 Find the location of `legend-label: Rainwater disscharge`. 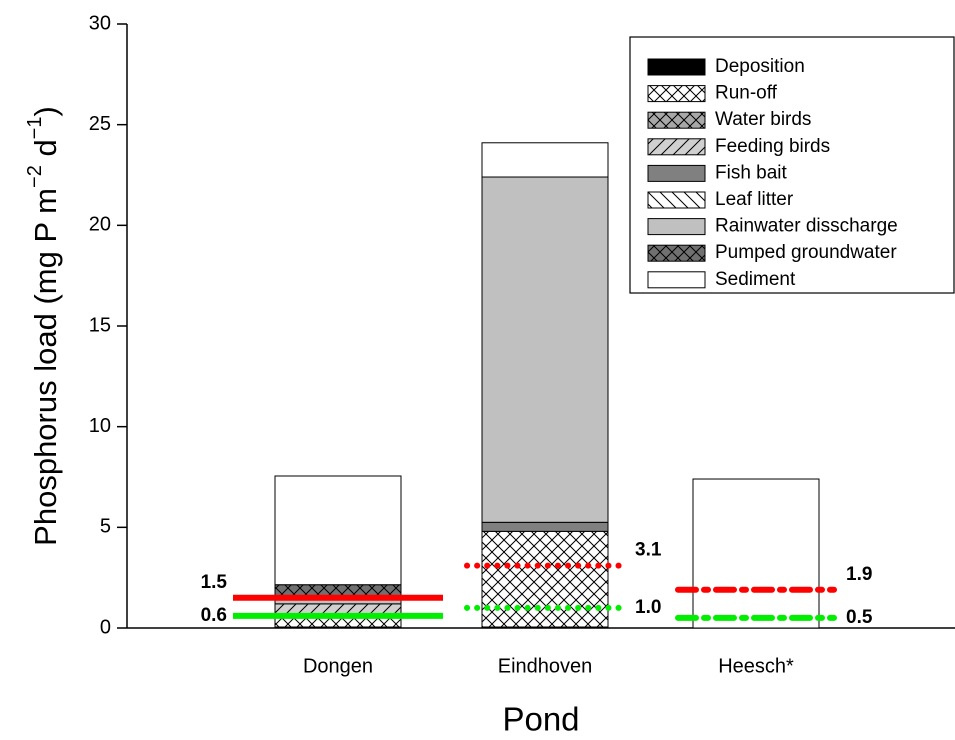

legend-label: Rainwater disscharge is located at coordinates (806, 226).